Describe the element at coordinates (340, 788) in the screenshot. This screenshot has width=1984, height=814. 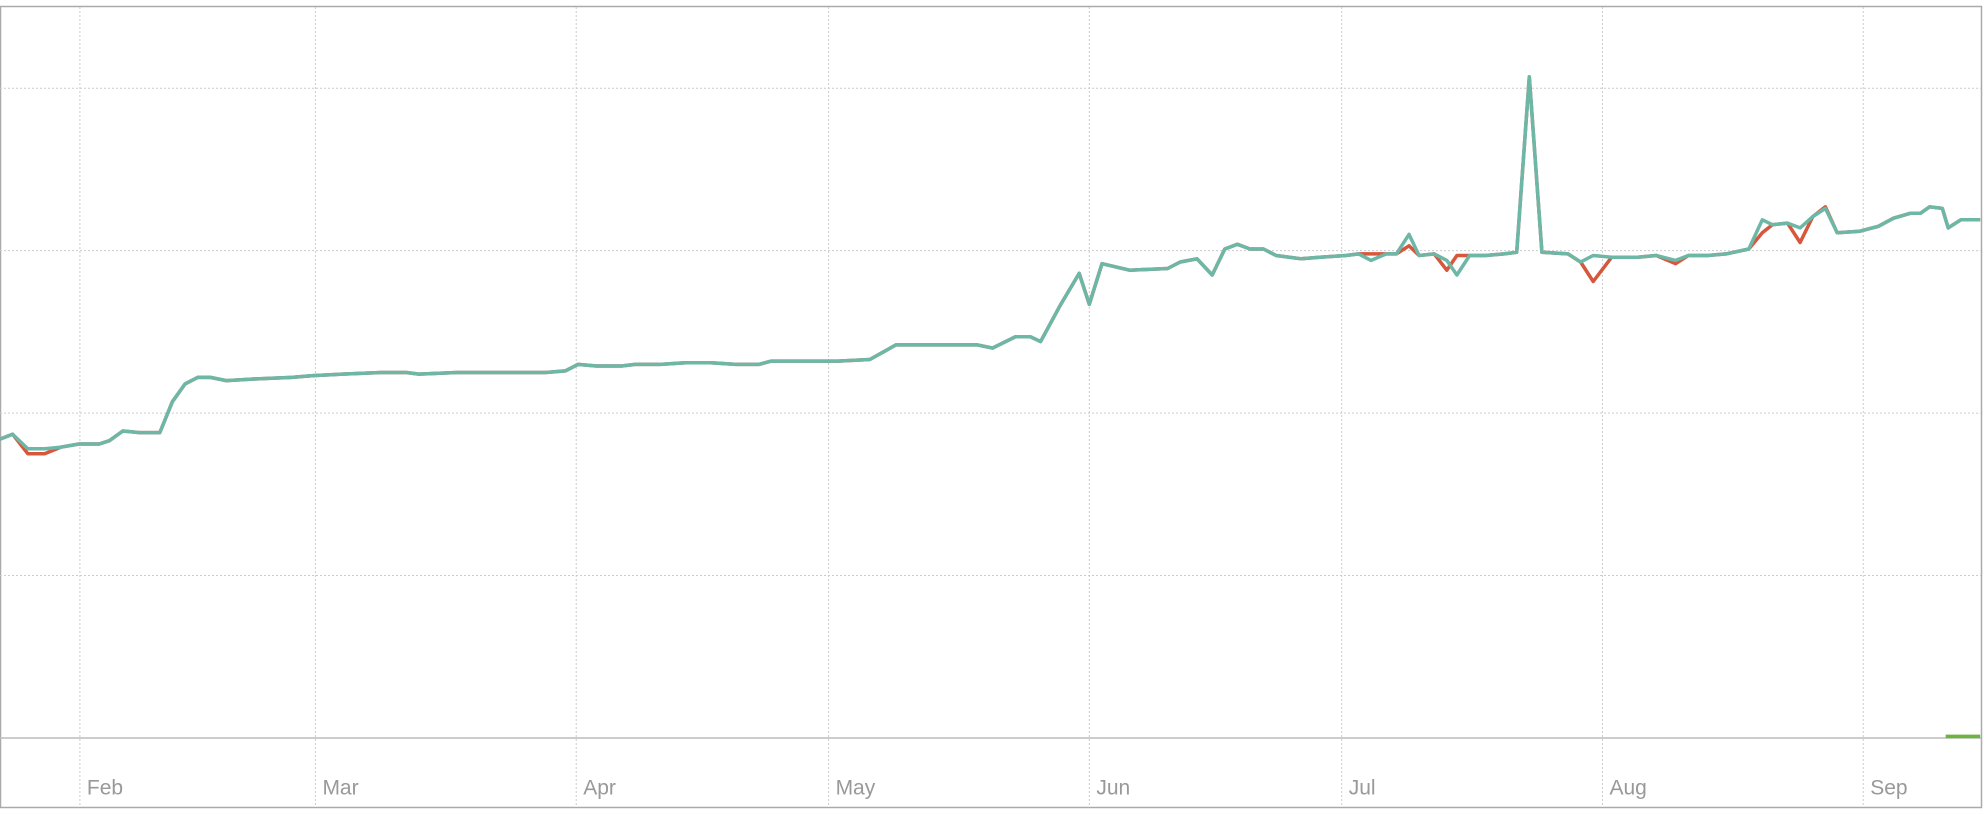
I see `x-tick-label: Mar` at that location.